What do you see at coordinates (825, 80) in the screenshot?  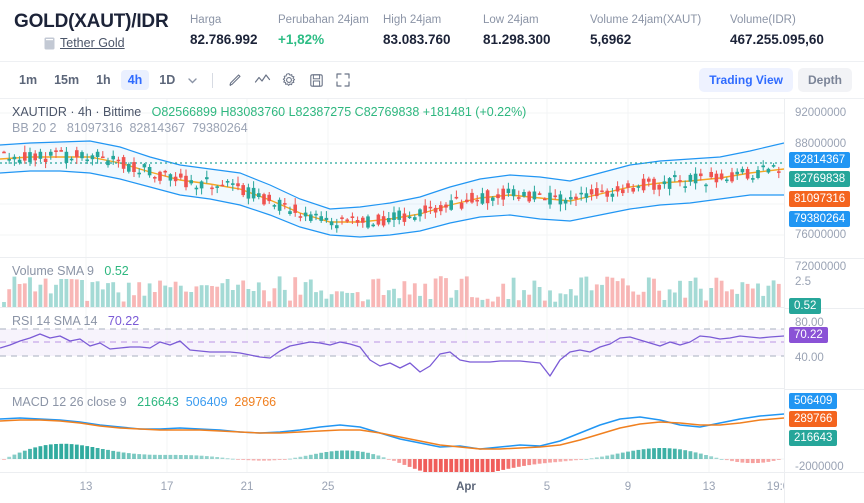 I see `tab-depth: Depth` at bounding box center [825, 80].